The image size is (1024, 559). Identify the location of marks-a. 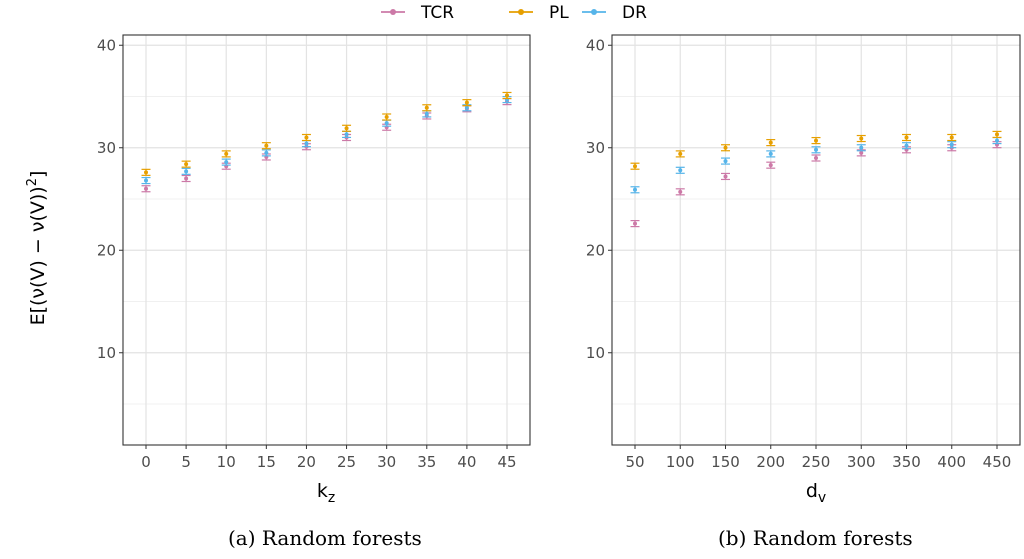
(326, 142).